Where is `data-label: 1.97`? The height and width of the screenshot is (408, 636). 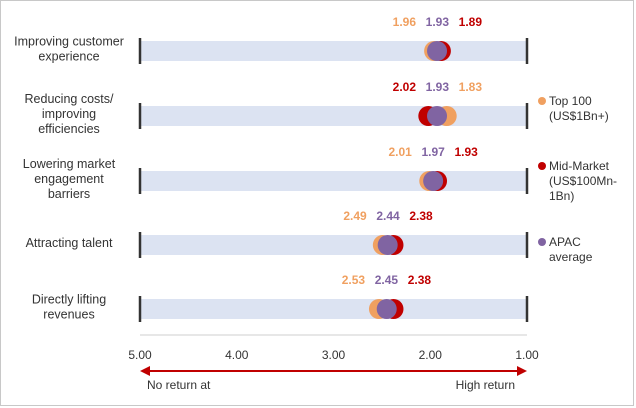 data-label: 1.97 is located at coordinates (433, 152).